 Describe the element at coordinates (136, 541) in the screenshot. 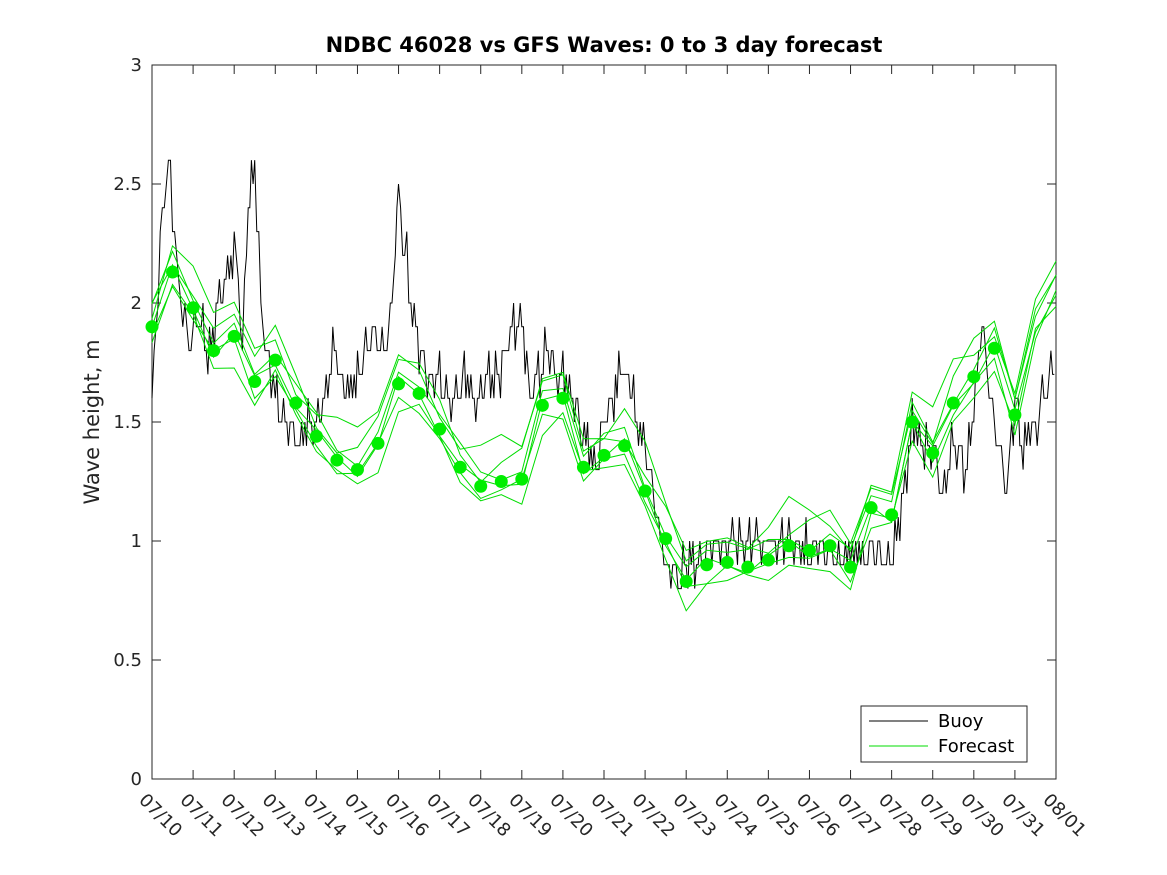

I see `y-tick-label: 1` at that location.